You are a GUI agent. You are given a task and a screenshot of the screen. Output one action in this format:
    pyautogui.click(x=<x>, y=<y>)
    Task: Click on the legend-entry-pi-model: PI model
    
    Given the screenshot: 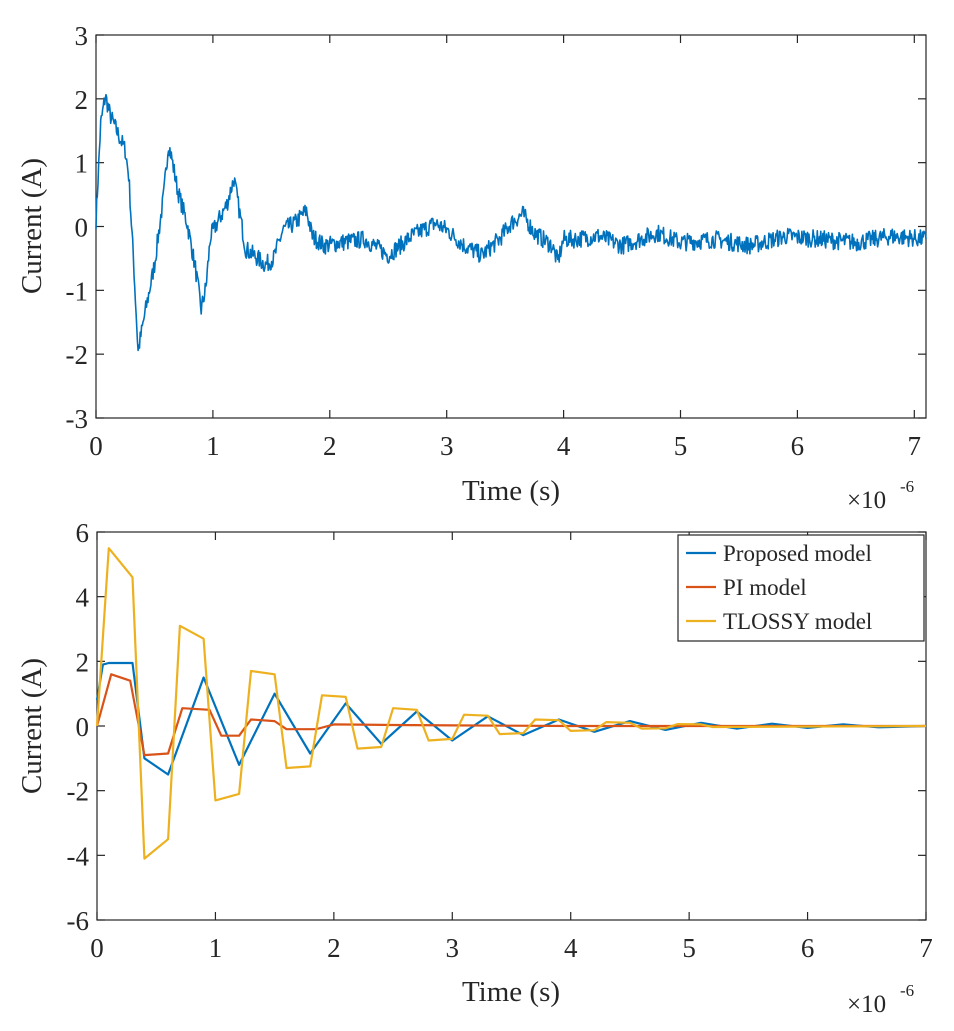 What is the action you would take?
    pyautogui.click(x=746, y=587)
    